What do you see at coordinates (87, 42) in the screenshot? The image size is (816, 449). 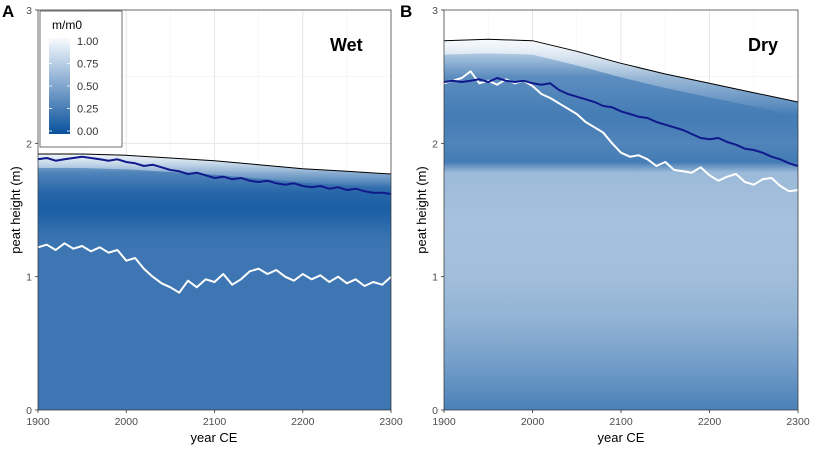 I see `legend-label: 1.00` at bounding box center [87, 42].